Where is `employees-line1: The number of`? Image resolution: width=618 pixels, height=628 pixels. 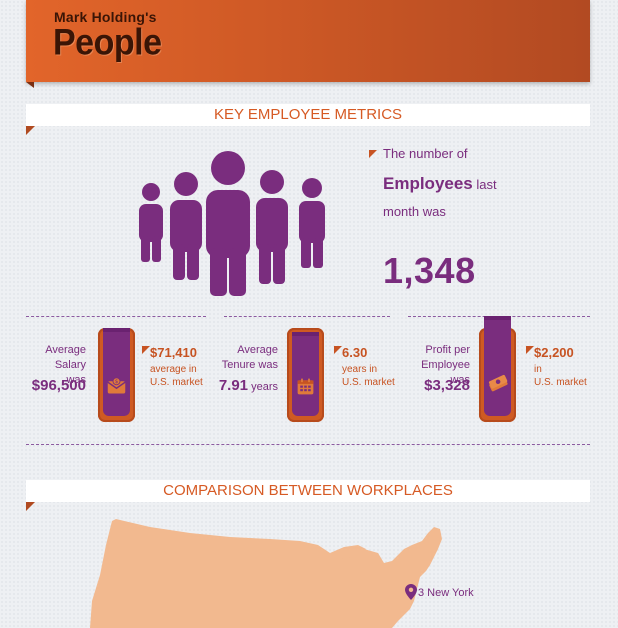
employees-line1: The number of is located at coordinates (425, 153).